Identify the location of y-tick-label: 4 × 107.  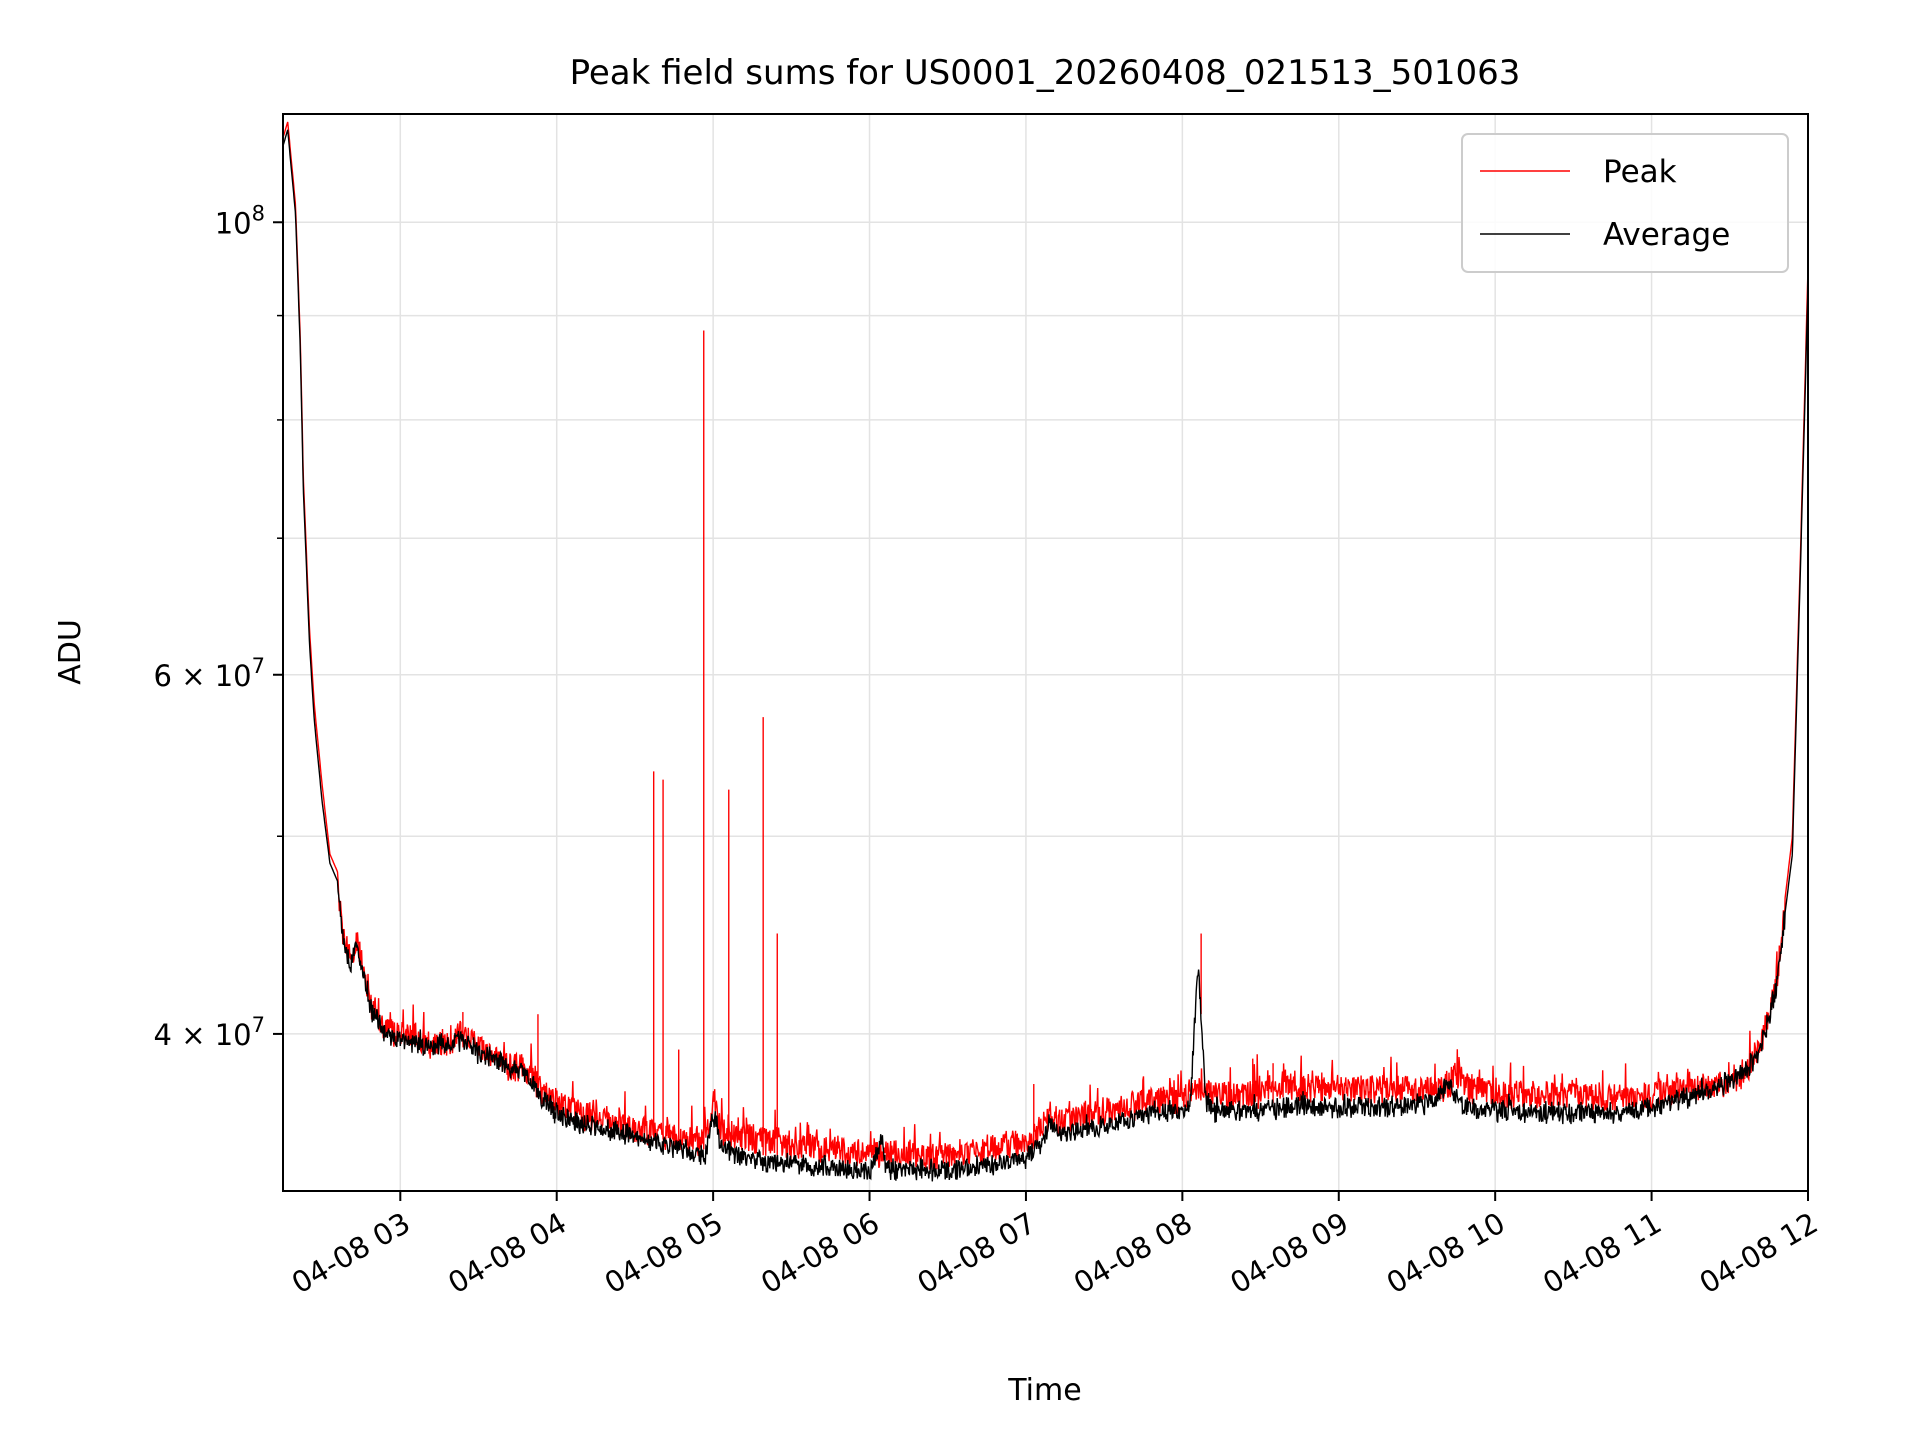
(209, 1032).